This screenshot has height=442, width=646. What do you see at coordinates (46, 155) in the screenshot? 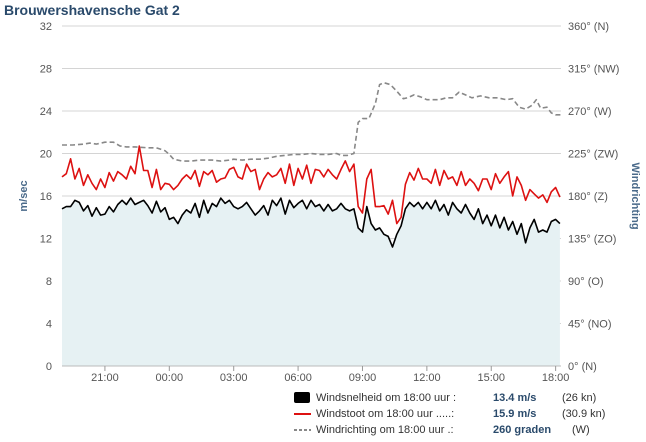
I see `y-tick-label: 20` at bounding box center [46, 155].